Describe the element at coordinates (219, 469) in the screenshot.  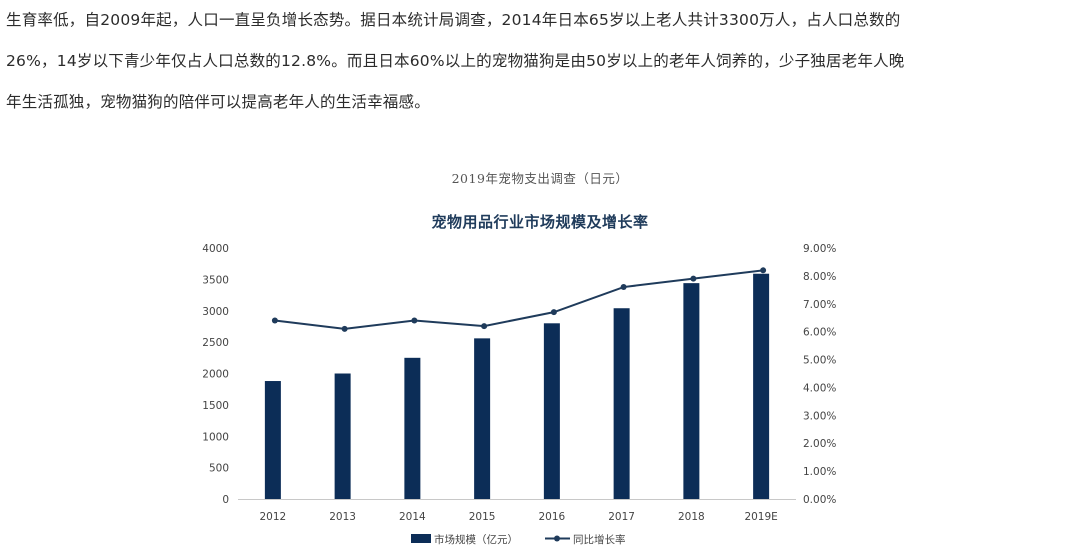
I see `y-left-tick-label: 500` at that location.